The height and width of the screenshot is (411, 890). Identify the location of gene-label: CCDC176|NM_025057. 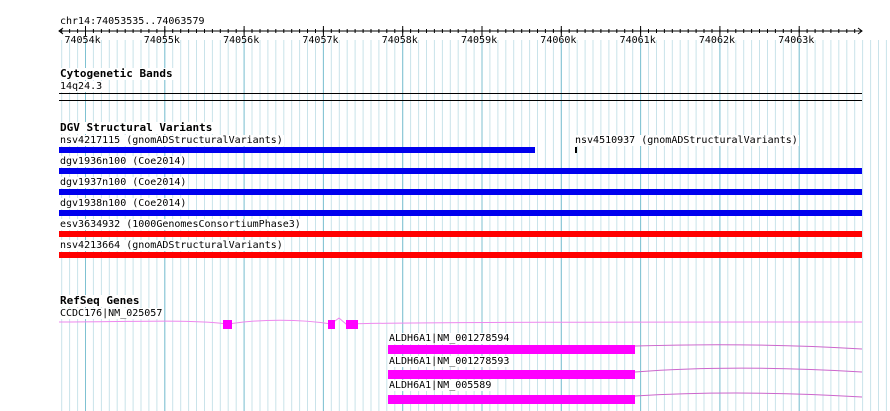
(111, 313).